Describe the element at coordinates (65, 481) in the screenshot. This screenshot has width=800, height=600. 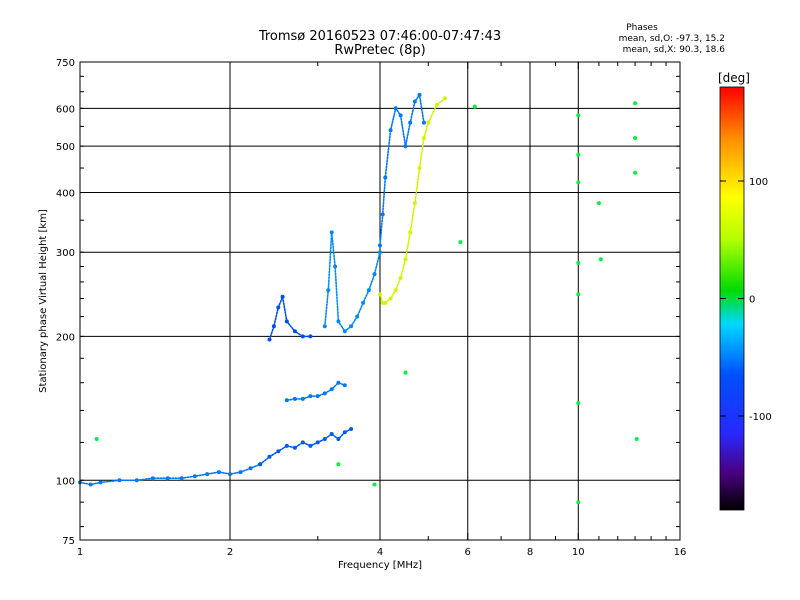
I see `y-tick-label: 100` at that location.